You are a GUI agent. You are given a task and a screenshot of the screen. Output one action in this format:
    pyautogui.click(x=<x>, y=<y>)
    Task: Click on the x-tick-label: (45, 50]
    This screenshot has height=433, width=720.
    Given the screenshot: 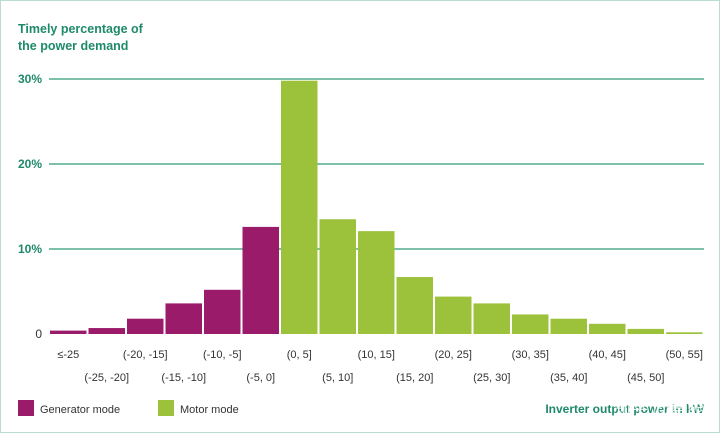 What is the action you would take?
    pyautogui.click(x=645, y=378)
    